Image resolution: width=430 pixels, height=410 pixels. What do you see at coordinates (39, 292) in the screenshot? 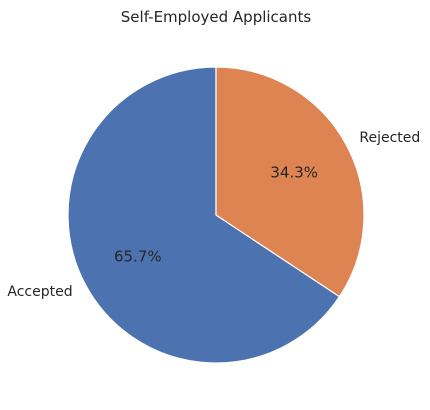
I see `category-label-accepted: Accepted` at bounding box center [39, 292].